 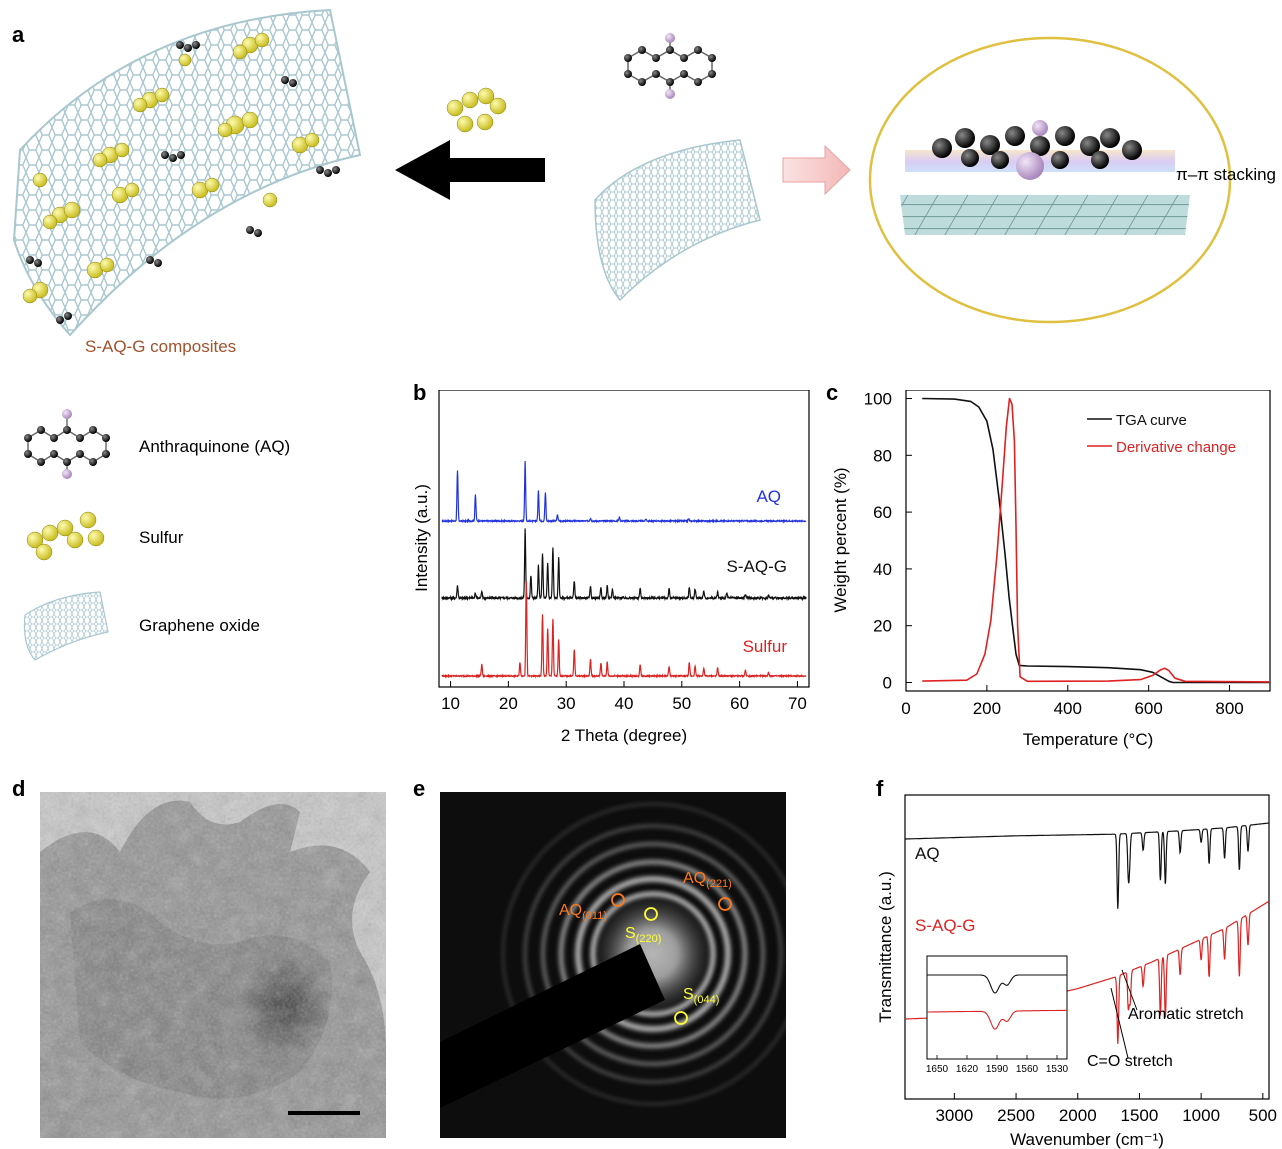 What do you see at coordinates (739, 703) in the screenshot?
I see `xrd-x-tick-label: 60` at bounding box center [739, 703].